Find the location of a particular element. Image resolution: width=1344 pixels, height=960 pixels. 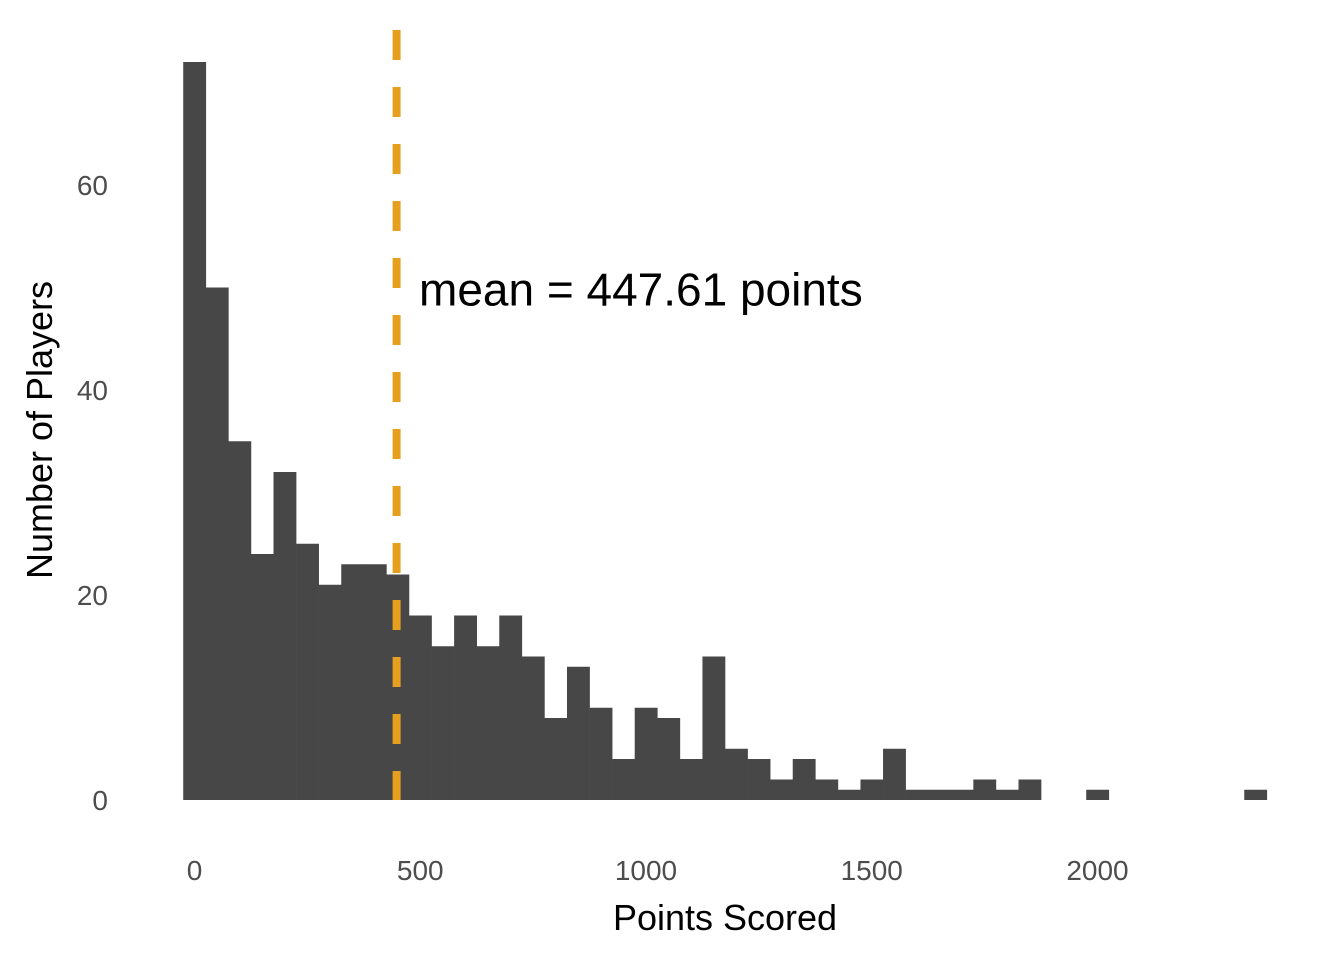

mean-annotation: mean = 447.61 points is located at coordinates (641, 290).